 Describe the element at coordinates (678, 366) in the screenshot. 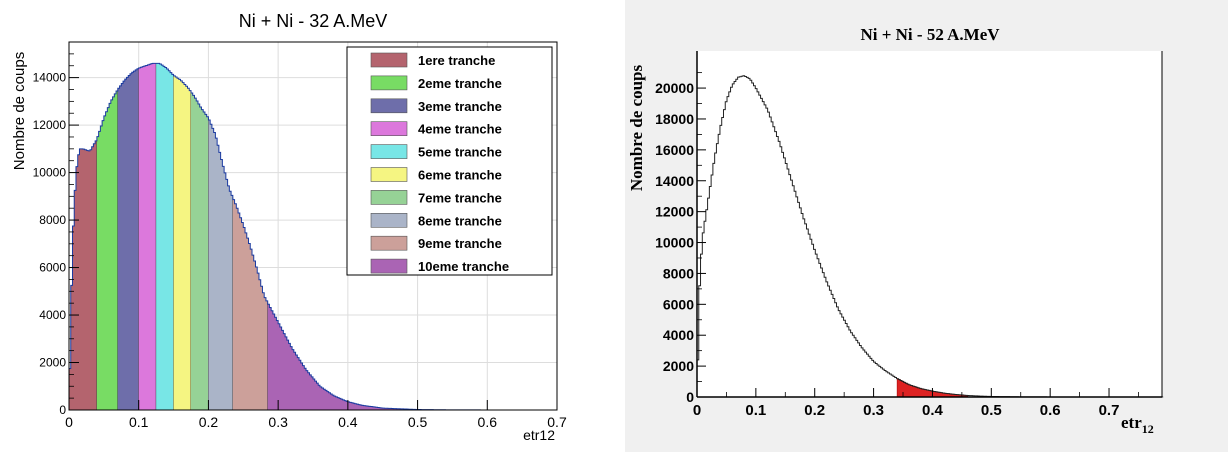

I see `right-y-tick-label: 2000` at that location.